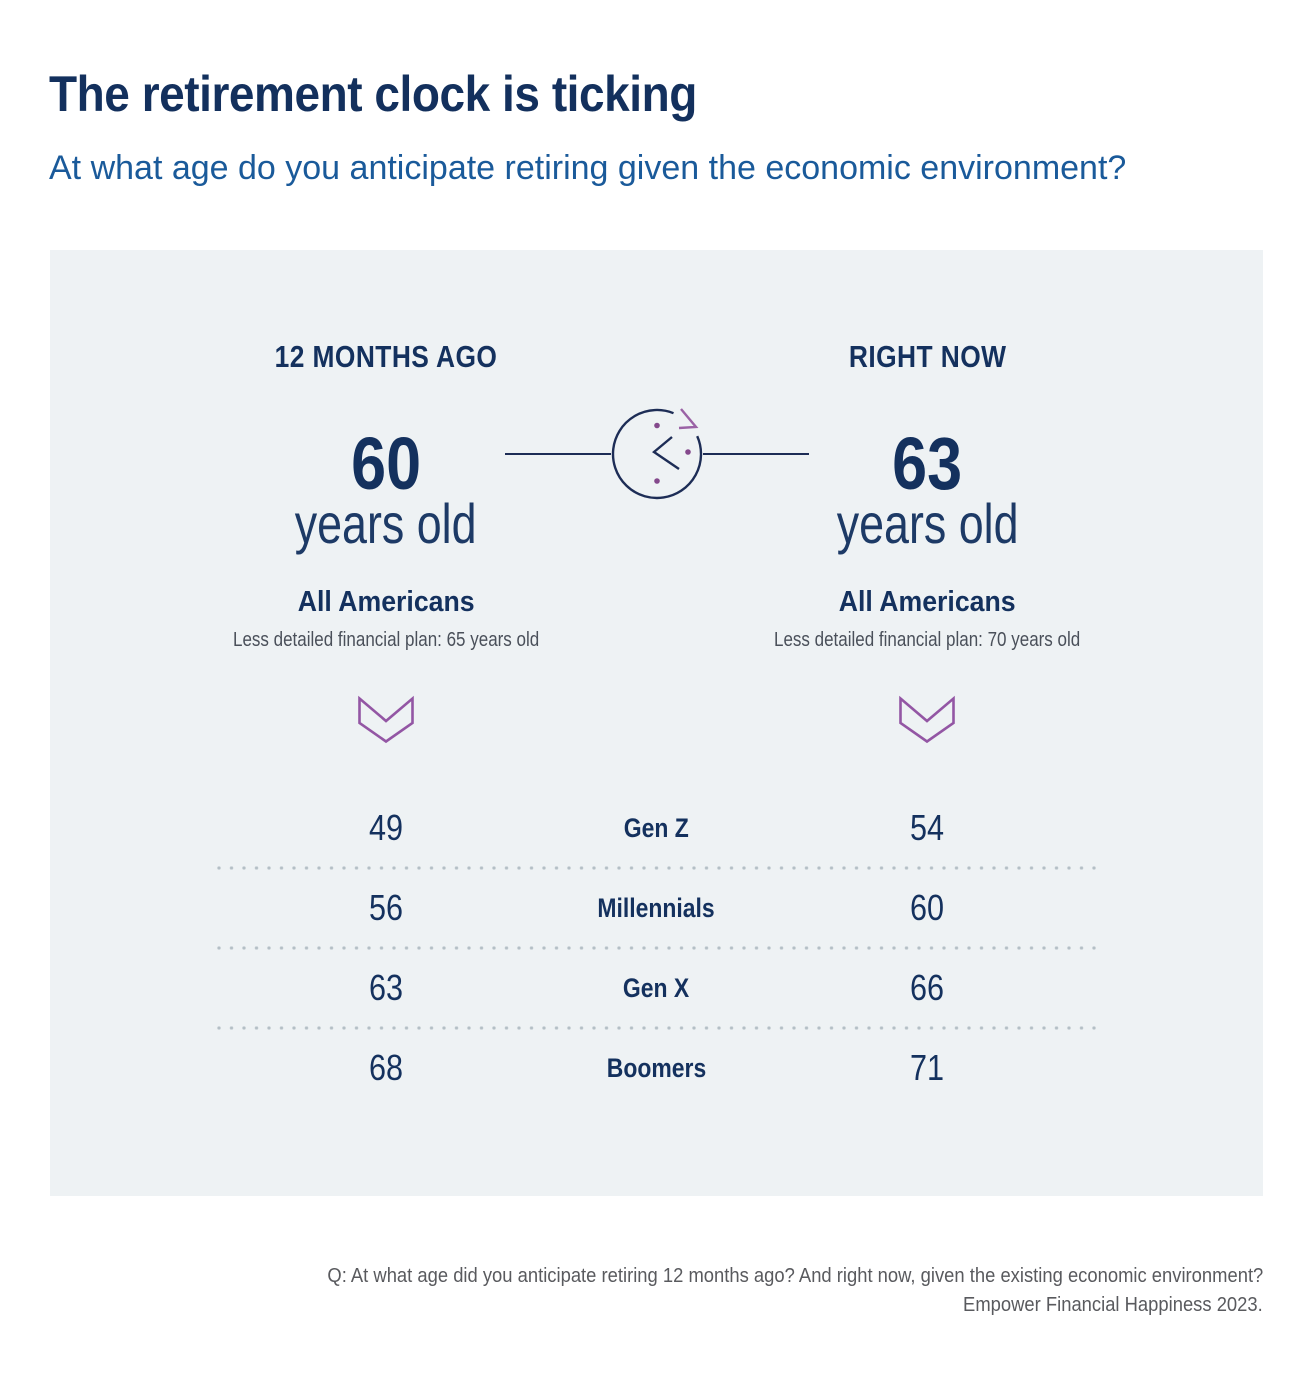 The height and width of the screenshot is (1375, 1313). Describe the element at coordinates (385, 907) in the screenshot. I see `past-age: 56` at that location.